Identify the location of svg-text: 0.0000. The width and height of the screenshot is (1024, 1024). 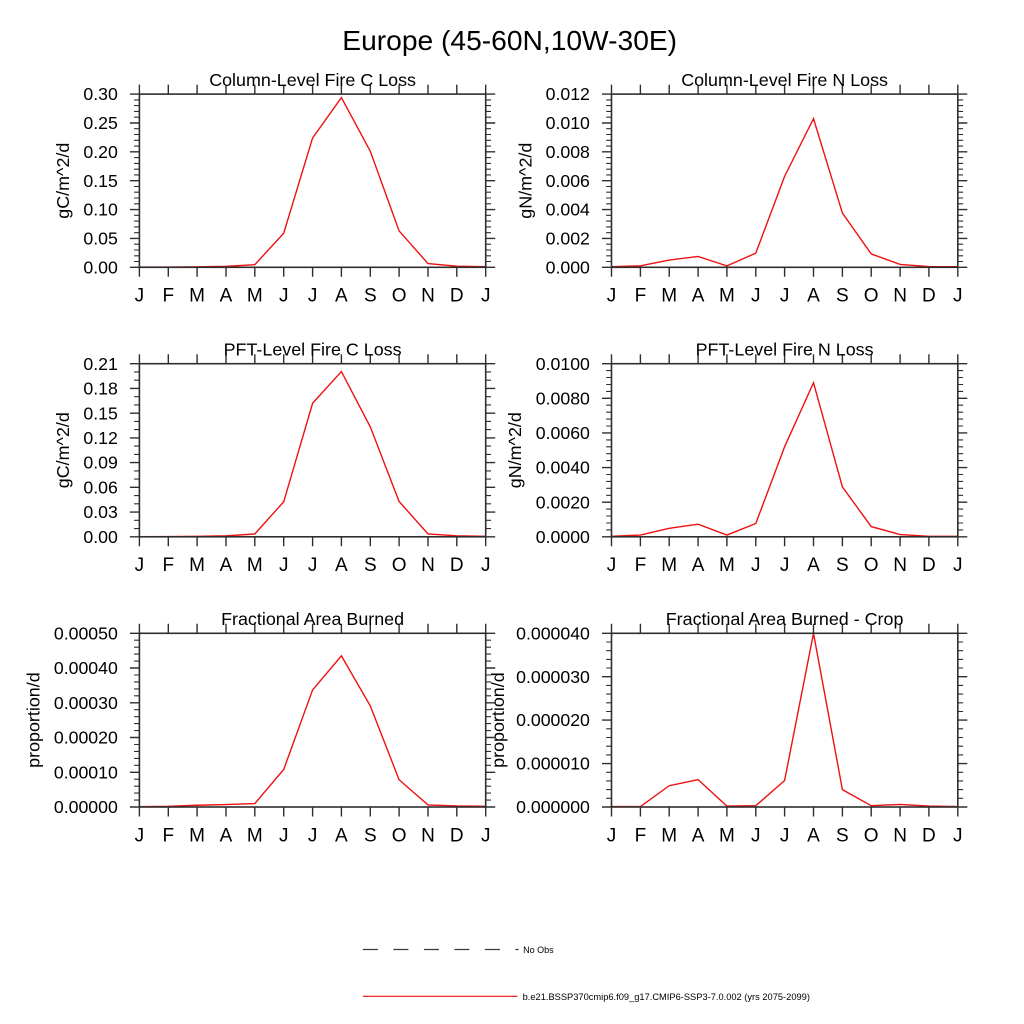
(563, 537).